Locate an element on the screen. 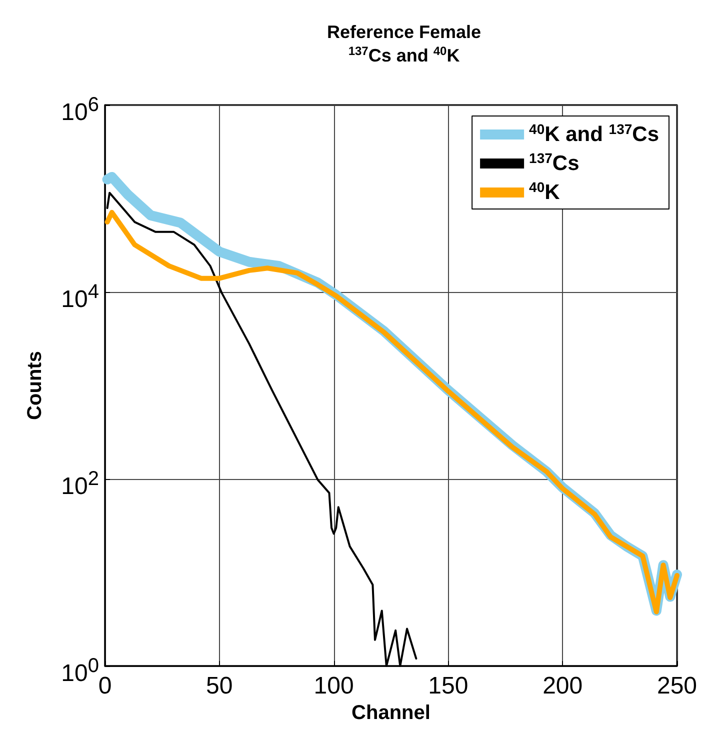 The width and height of the screenshot is (717, 743). y-tick-label: 10$^{4}$ is located at coordinates (80, 296).